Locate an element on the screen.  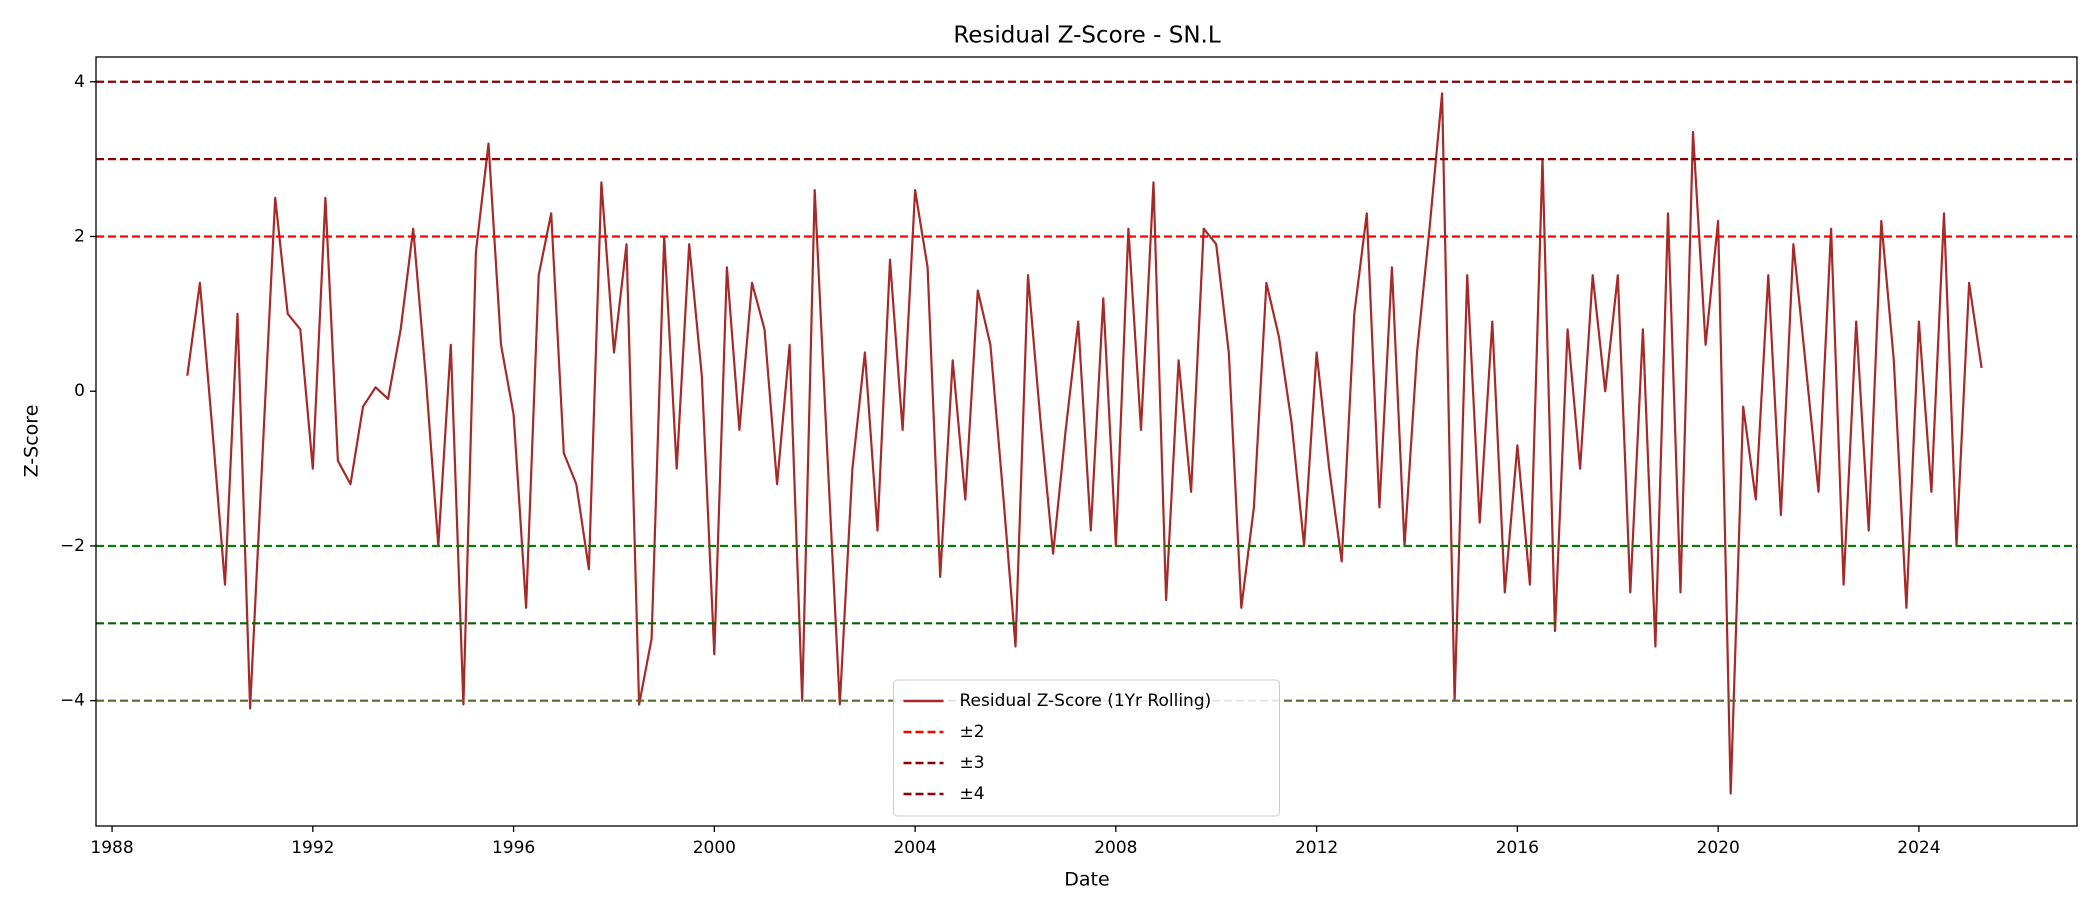
legend-label: ±2 is located at coordinates (972, 732).